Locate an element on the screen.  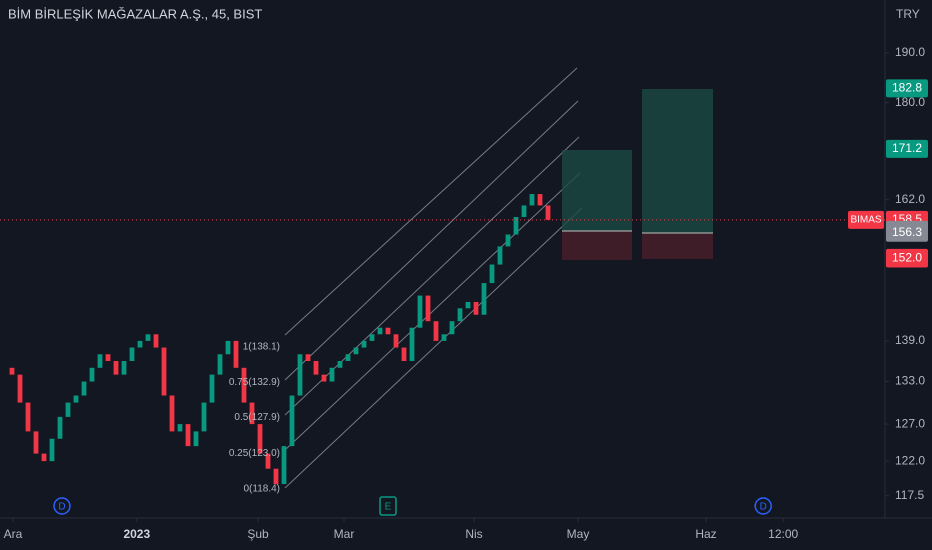
fib-label: 0.75(132.9) is located at coordinates (254, 382).